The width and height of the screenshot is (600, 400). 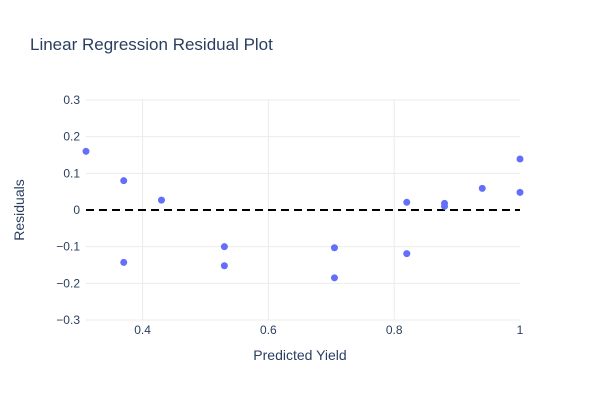 I want to click on x-tick-label: 0.6, so click(x=268, y=330).